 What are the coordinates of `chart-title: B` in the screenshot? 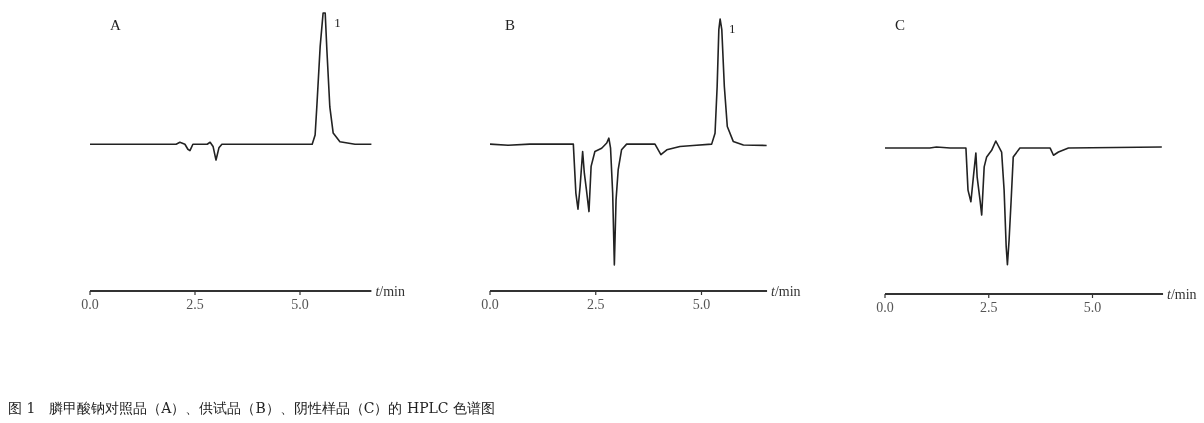 It's located at (510, 25).